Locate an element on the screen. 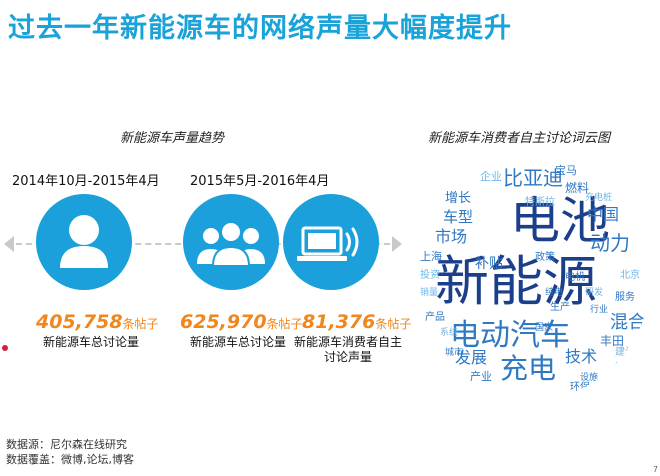 This screenshot has width=660, height=476. cloud-word: 混合 is located at coordinates (628, 322).